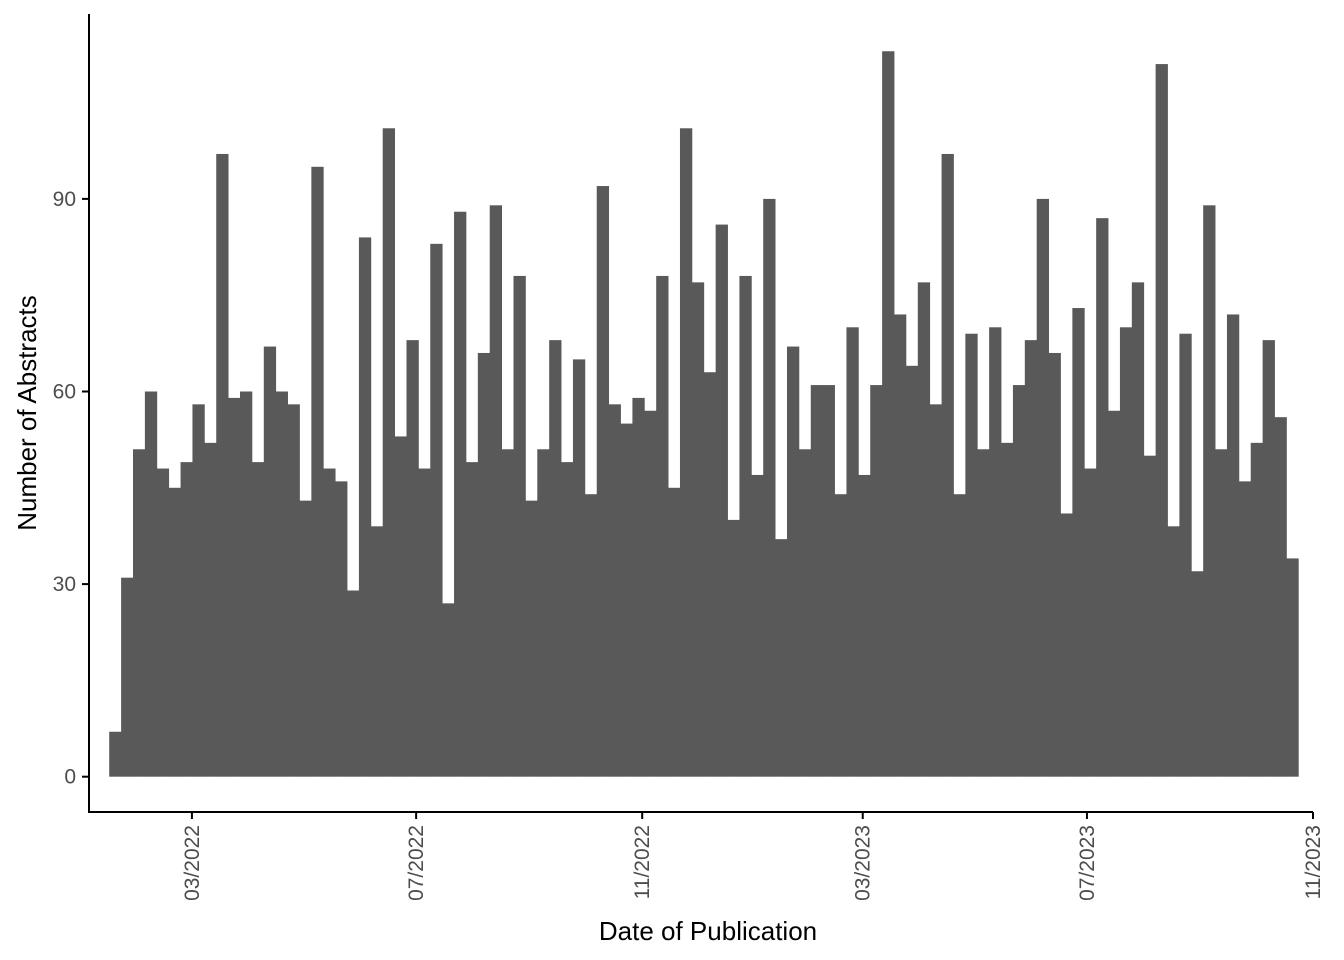  I want to click on x-tick-label: 03/2023, so click(863, 863).